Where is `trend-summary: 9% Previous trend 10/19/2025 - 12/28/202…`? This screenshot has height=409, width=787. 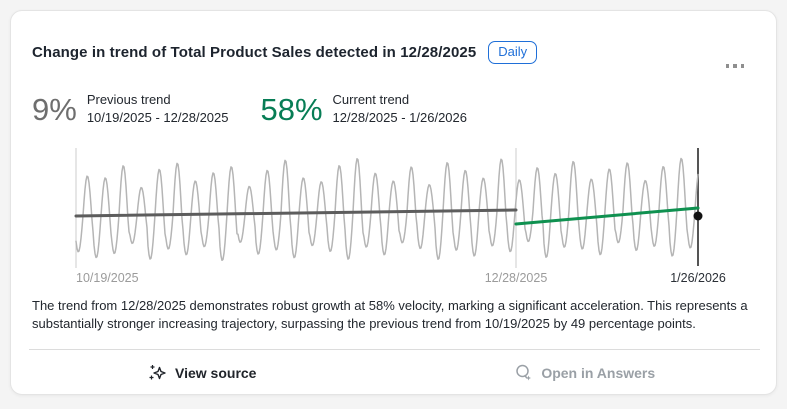
trend-summary: 9% Previous trend 10/19/2025 - 12/28/202… is located at coordinates (249, 108).